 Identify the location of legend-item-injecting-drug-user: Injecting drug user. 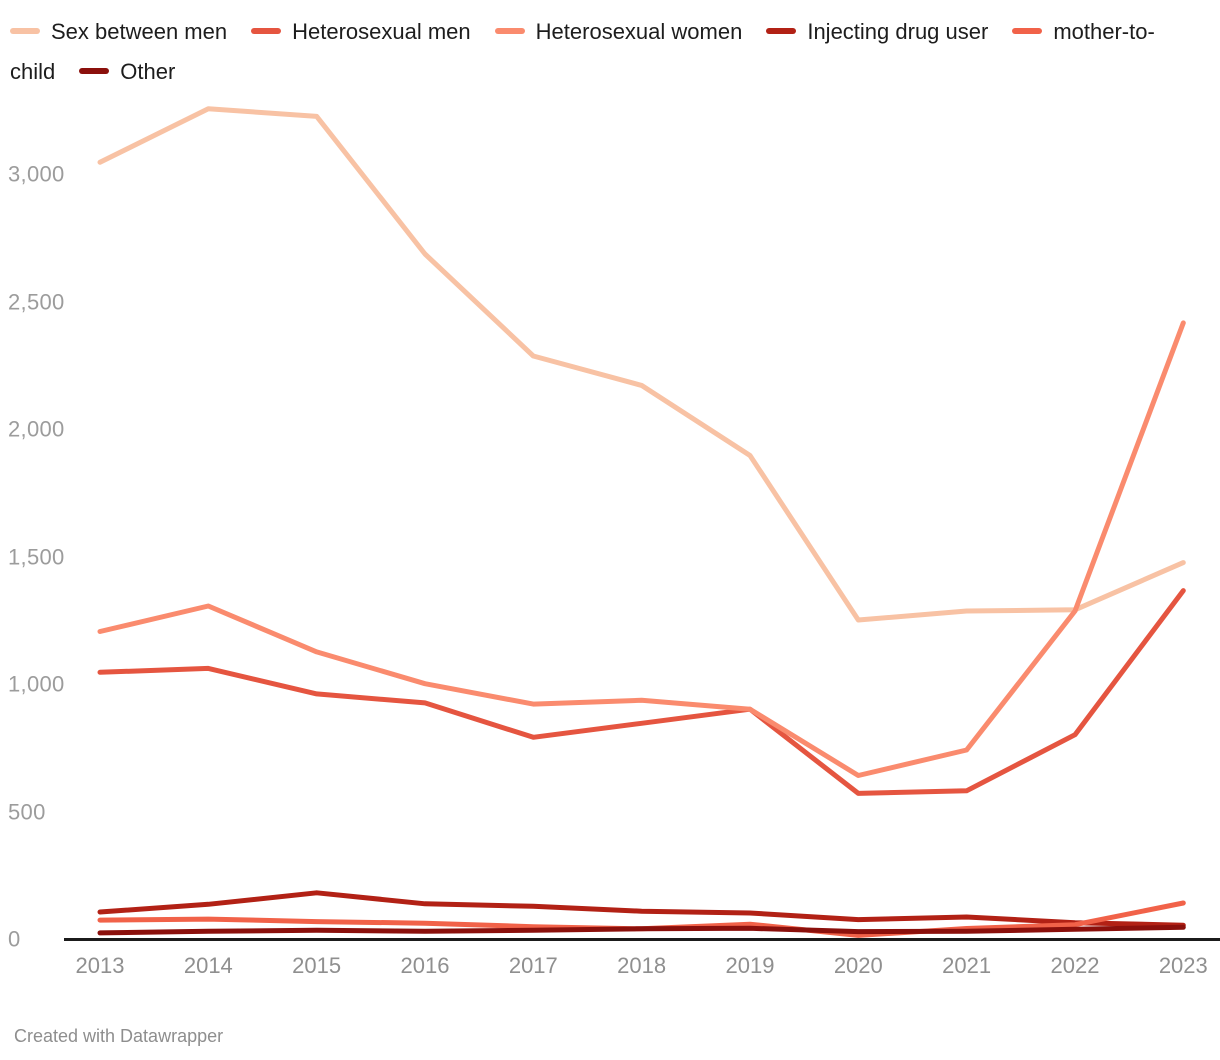
(877, 31).